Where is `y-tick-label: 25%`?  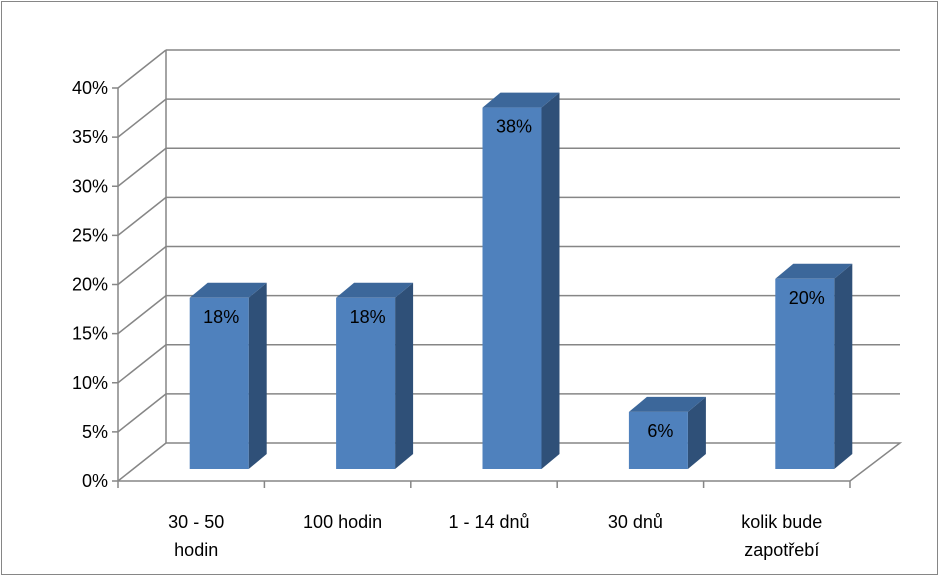
y-tick-label: 25% is located at coordinates (90, 235).